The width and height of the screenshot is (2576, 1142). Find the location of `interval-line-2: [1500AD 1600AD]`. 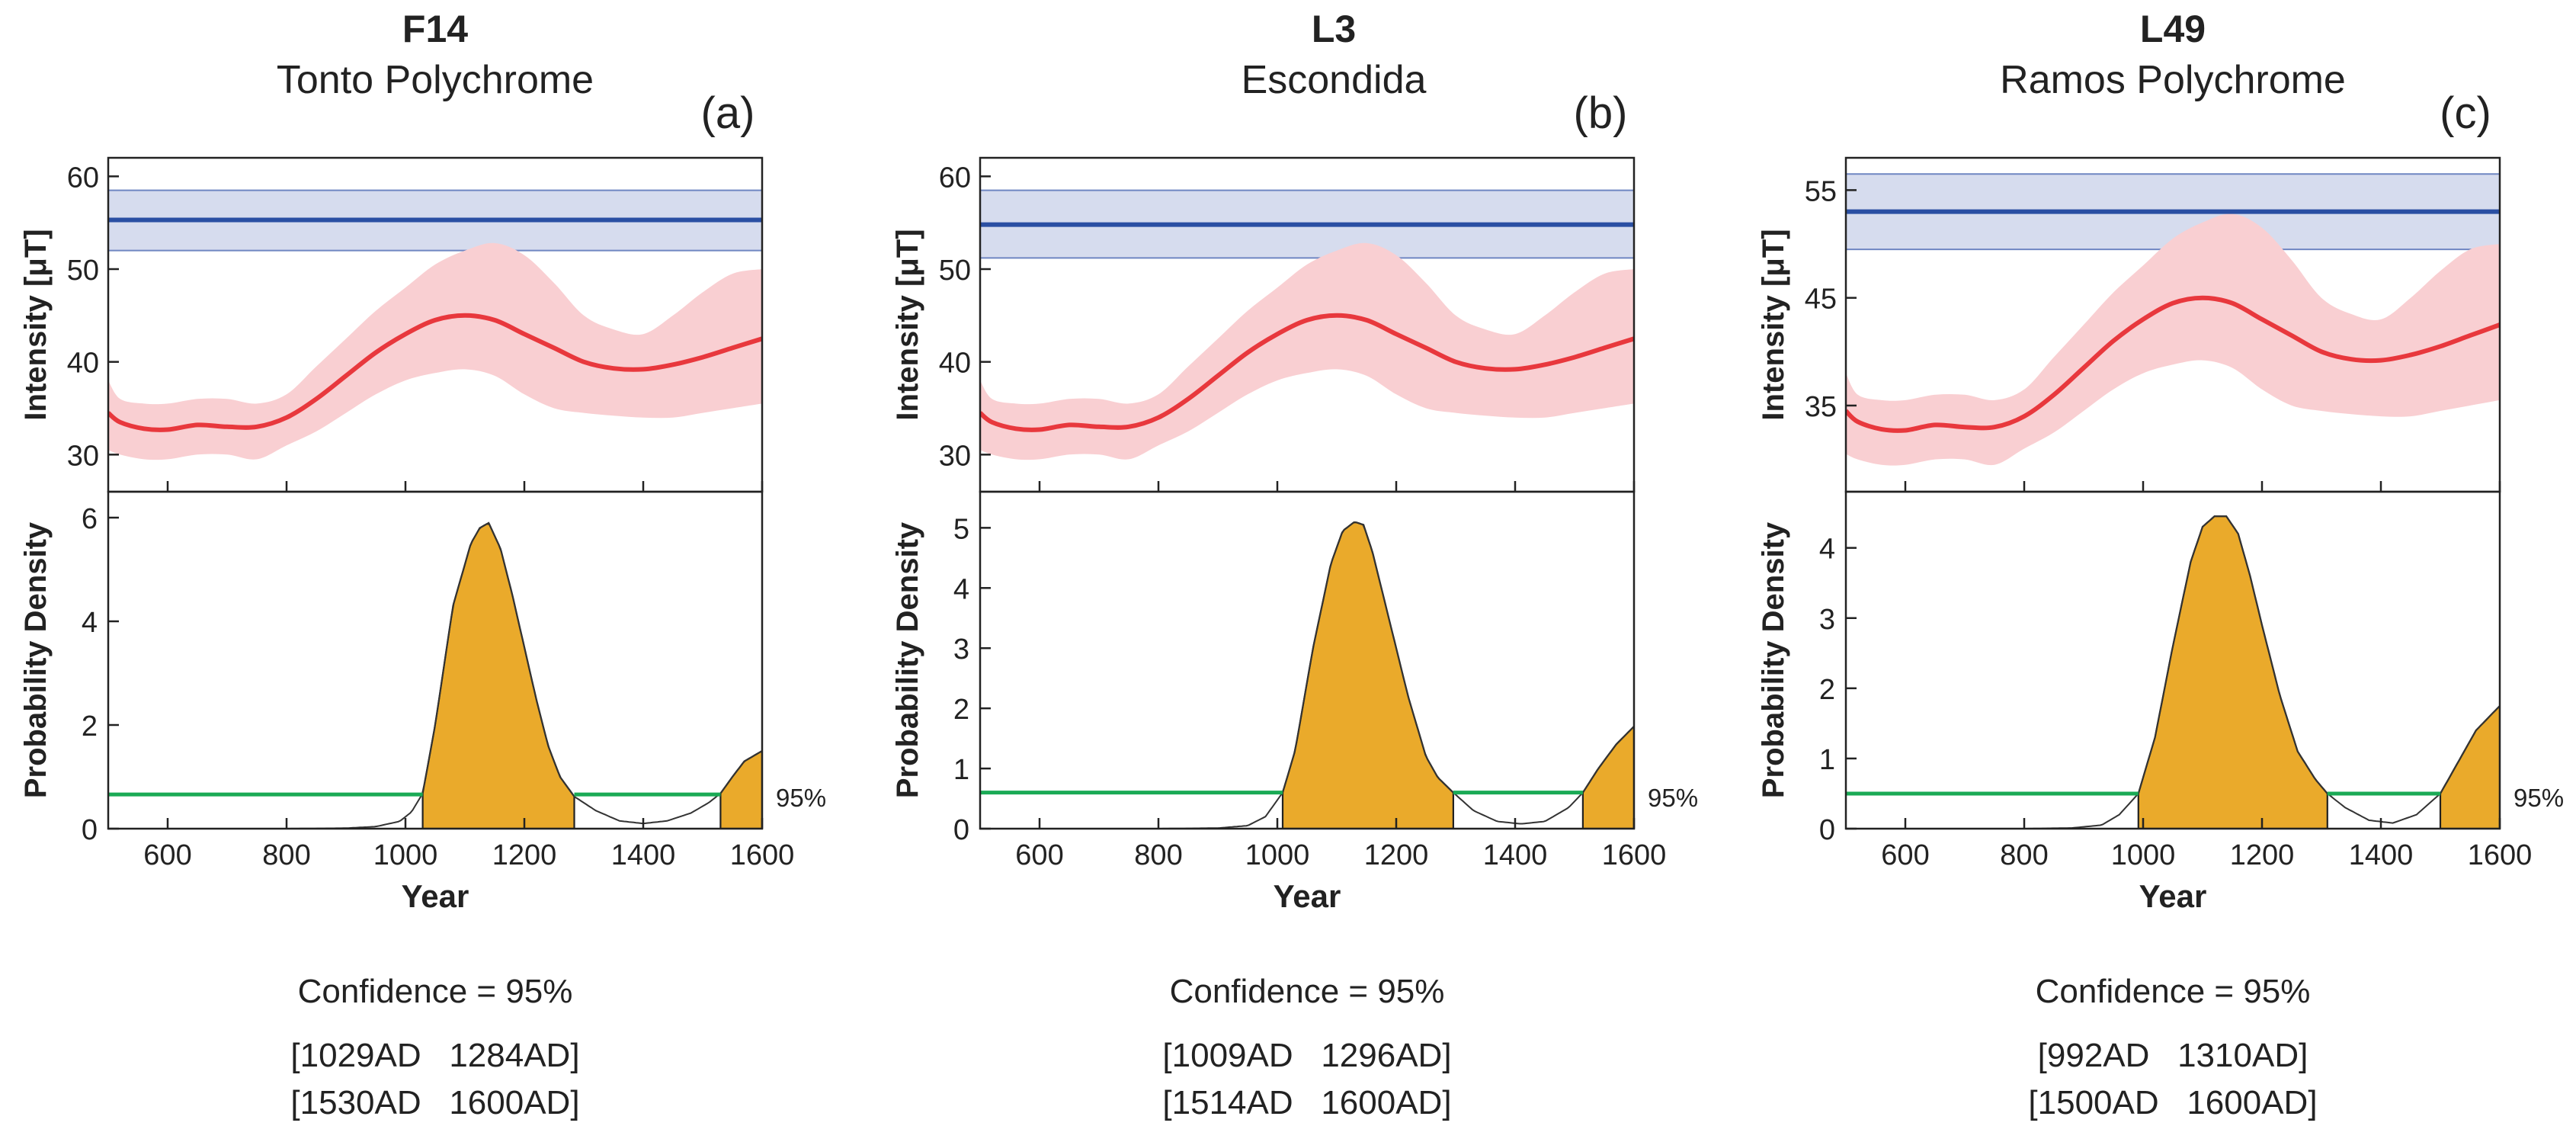

interval-line-2: [1500AD 1600AD] is located at coordinates (2173, 1103).